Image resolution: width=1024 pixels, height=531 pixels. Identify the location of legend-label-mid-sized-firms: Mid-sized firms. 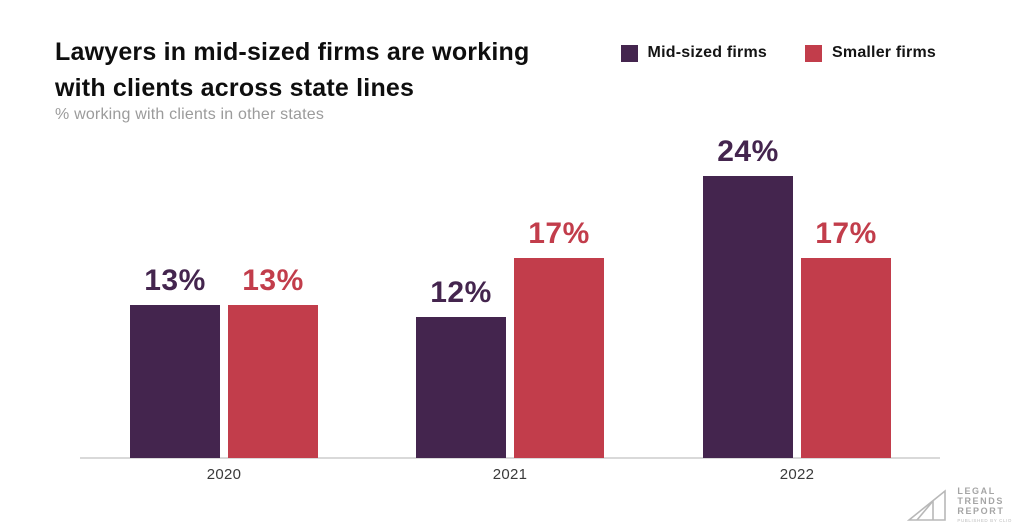
(707, 52).